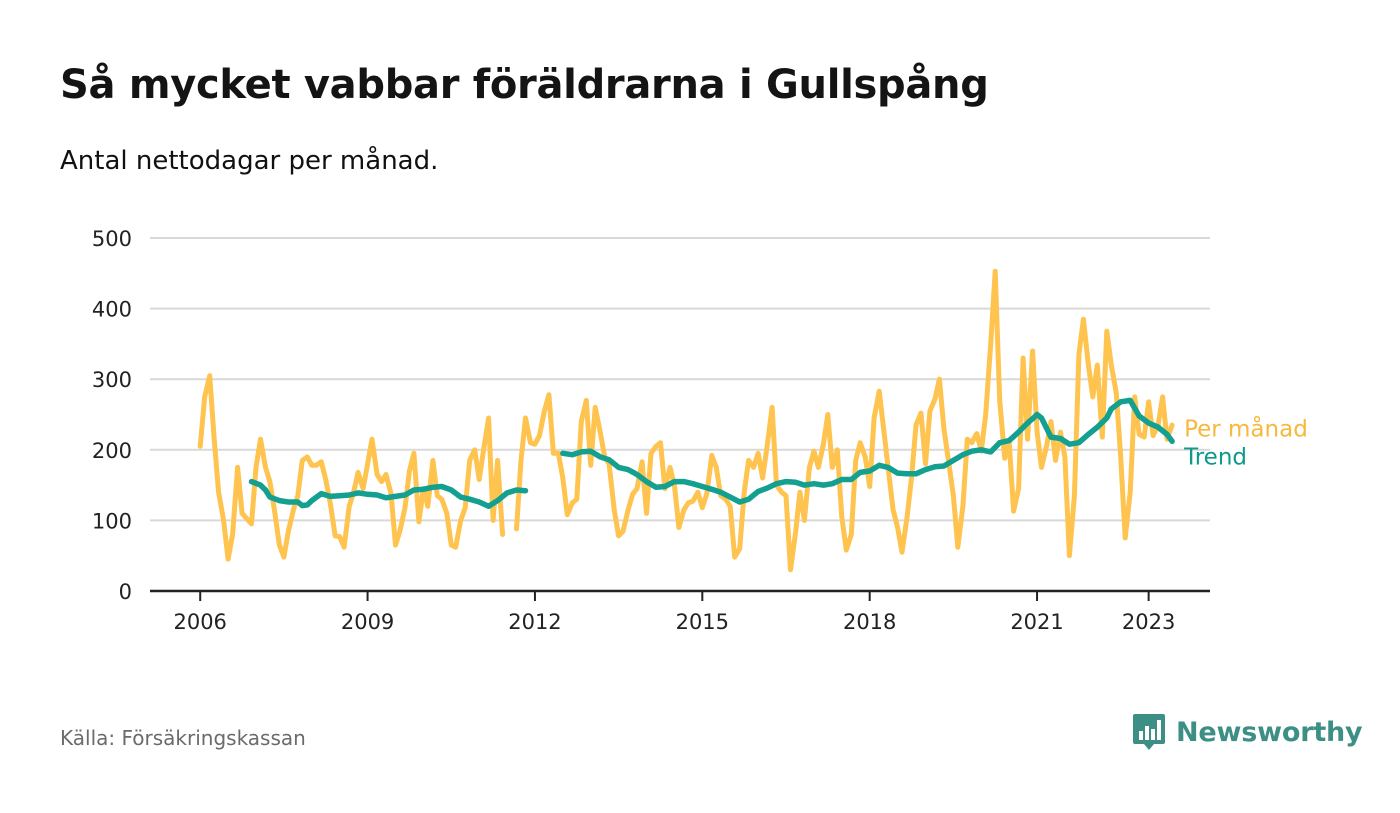 This screenshot has width=1400, height=813. What do you see at coordinates (112, 380) in the screenshot?
I see `y-tick-label-300: 300` at bounding box center [112, 380].